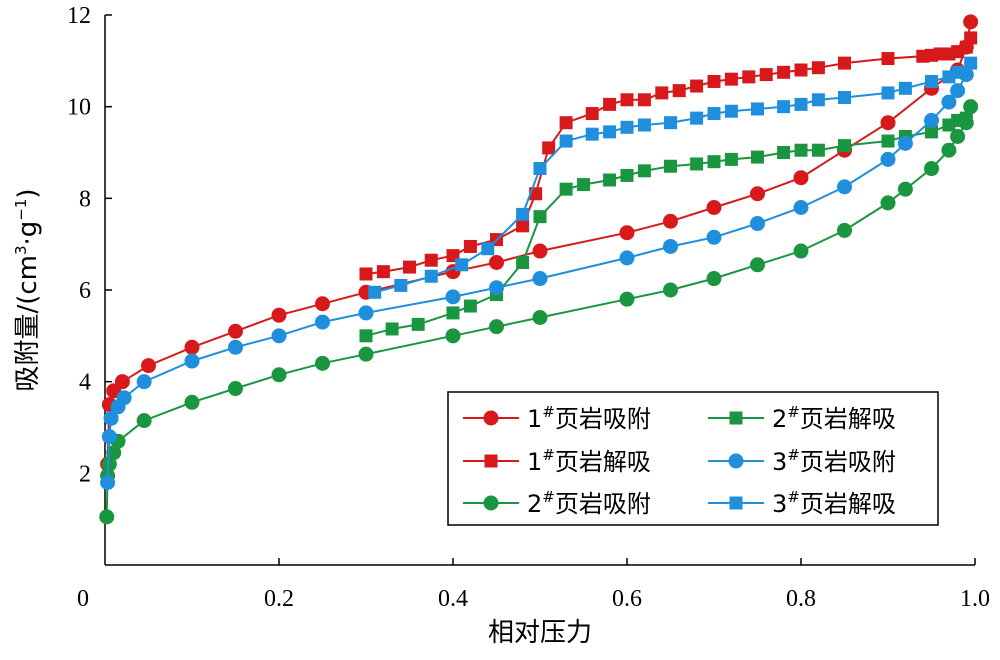 The width and height of the screenshot is (1000, 660). Describe the element at coordinates (540, 633) in the screenshot. I see `x-axis-title: 相对压力` at that location.